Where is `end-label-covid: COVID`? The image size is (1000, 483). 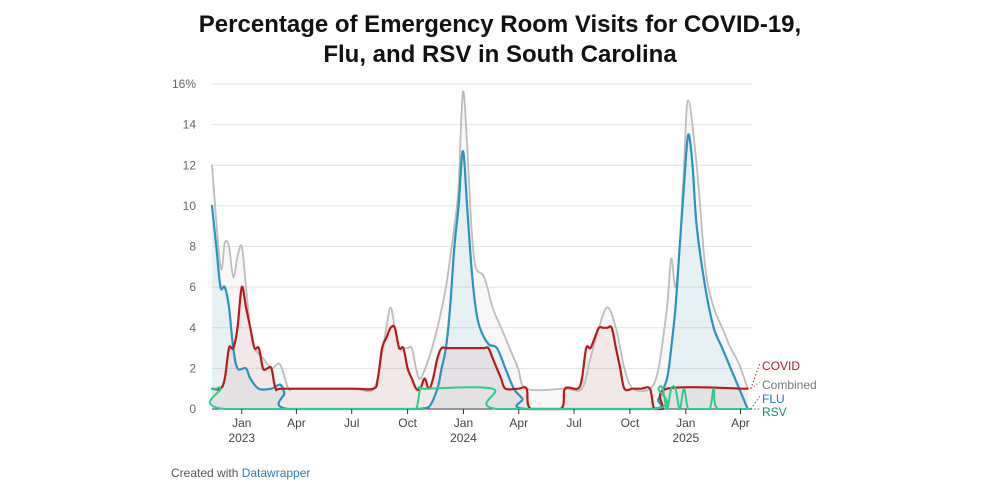
end-label-covid: COVID is located at coordinates (781, 366).